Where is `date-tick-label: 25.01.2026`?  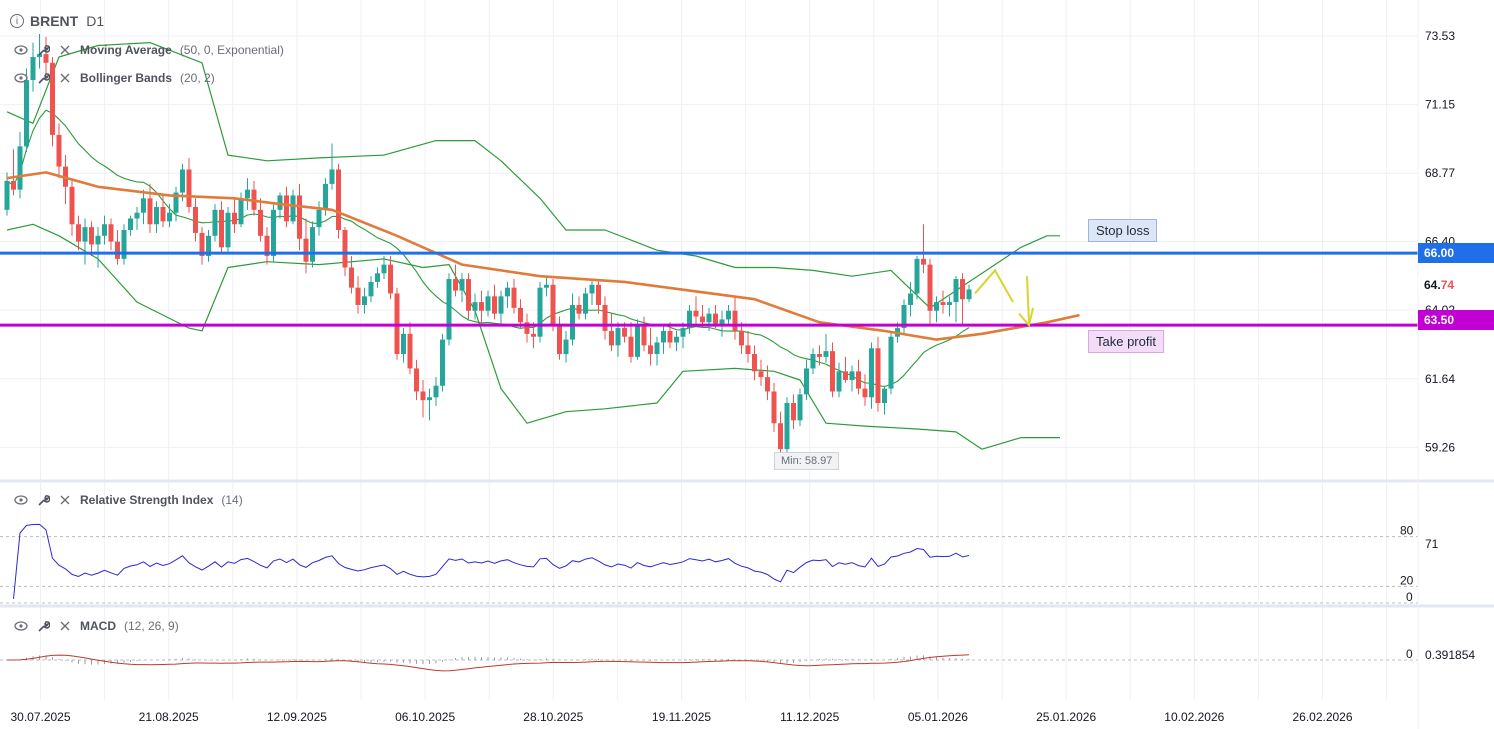 date-tick-label: 25.01.2026 is located at coordinates (1066, 717).